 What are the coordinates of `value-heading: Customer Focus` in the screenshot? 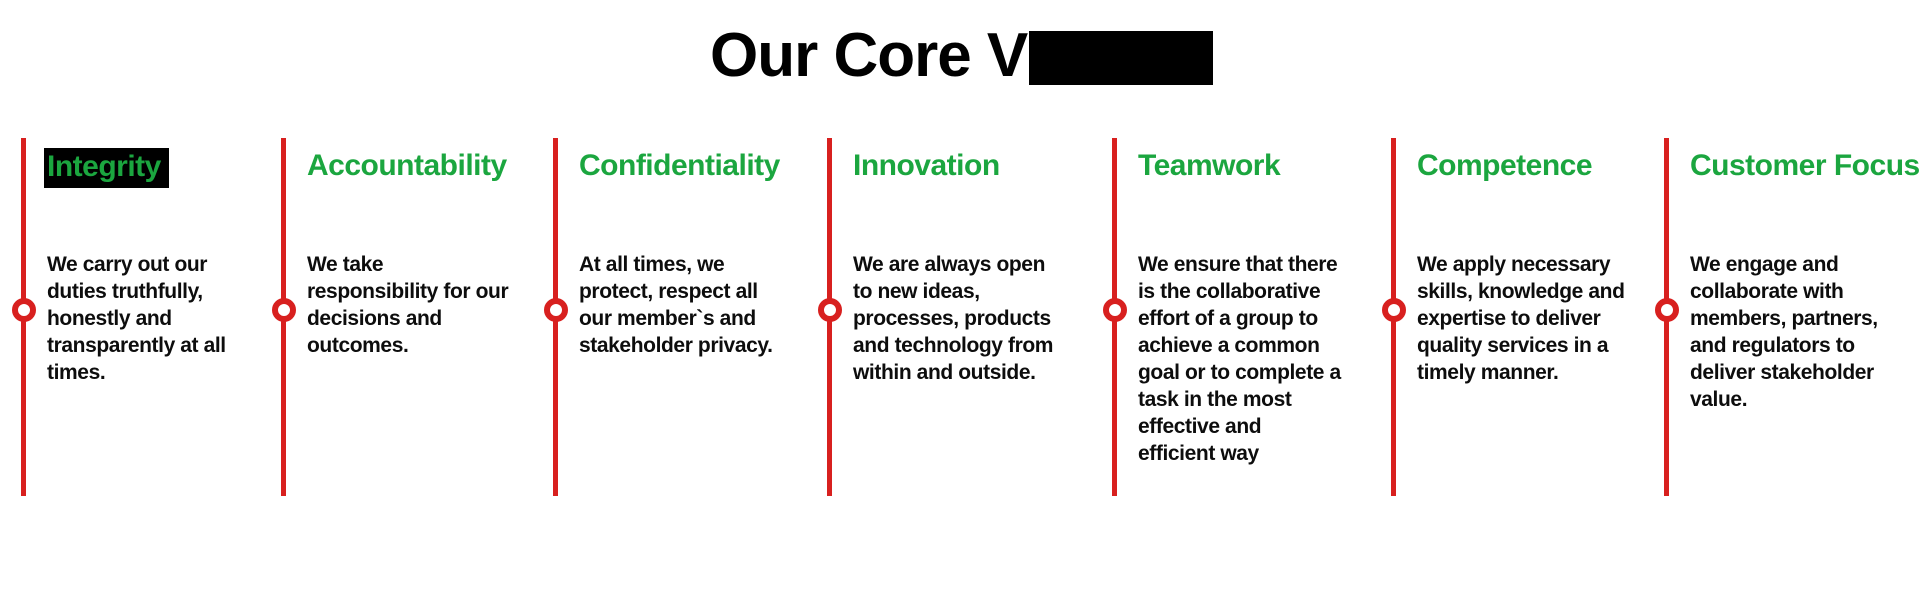 It's located at (1805, 166).